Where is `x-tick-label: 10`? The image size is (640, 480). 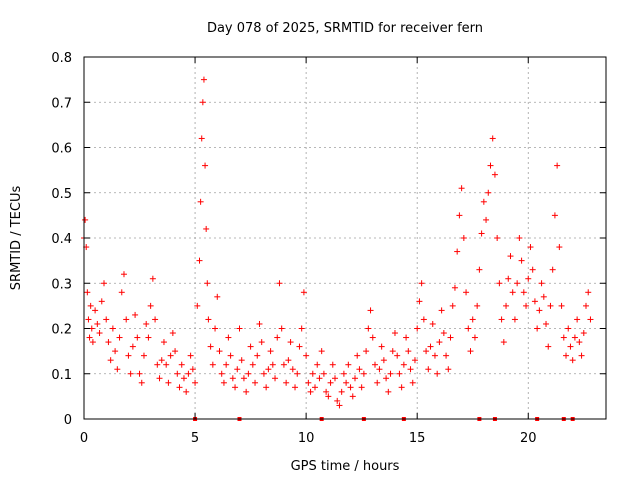
x-tick-label: 10 is located at coordinates (306, 438).